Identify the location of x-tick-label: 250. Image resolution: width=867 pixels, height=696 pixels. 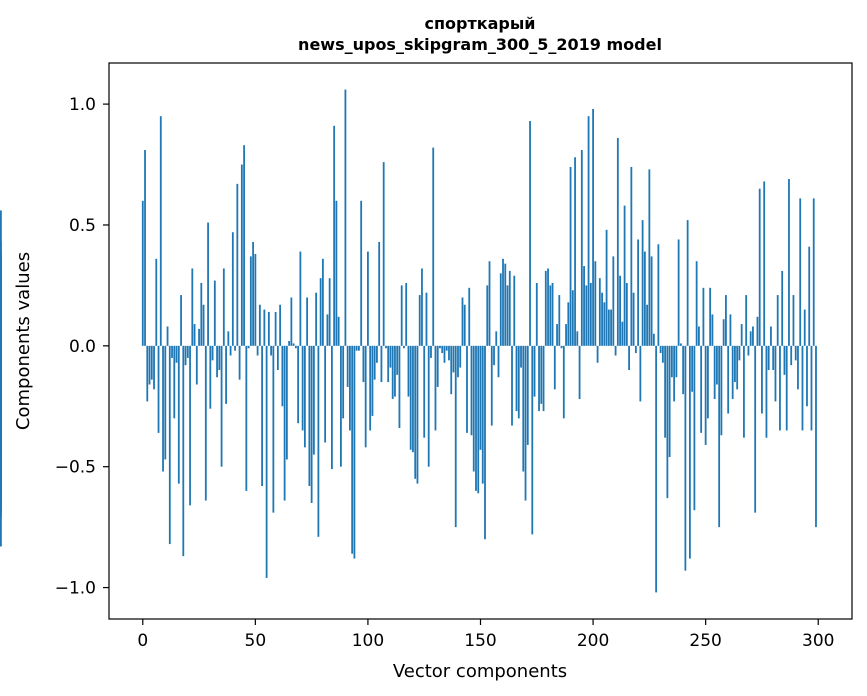
(705, 641).